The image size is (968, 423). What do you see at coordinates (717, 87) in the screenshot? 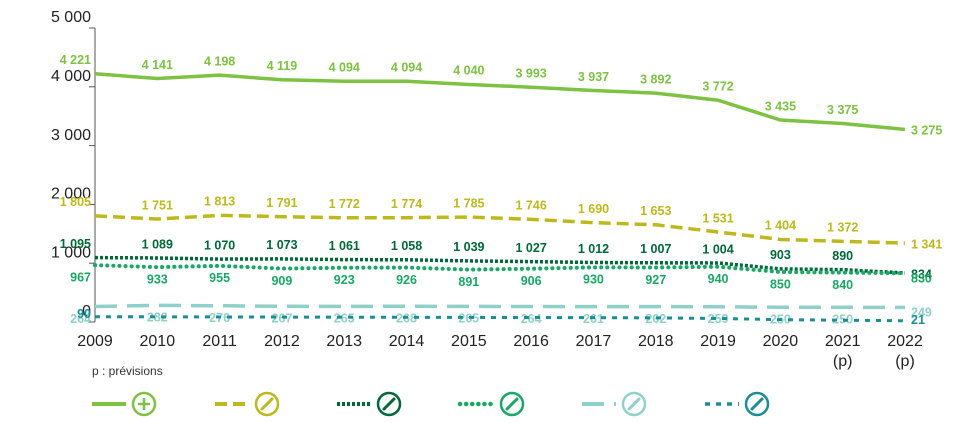
I see `data-label: 3 772` at bounding box center [717, 87].